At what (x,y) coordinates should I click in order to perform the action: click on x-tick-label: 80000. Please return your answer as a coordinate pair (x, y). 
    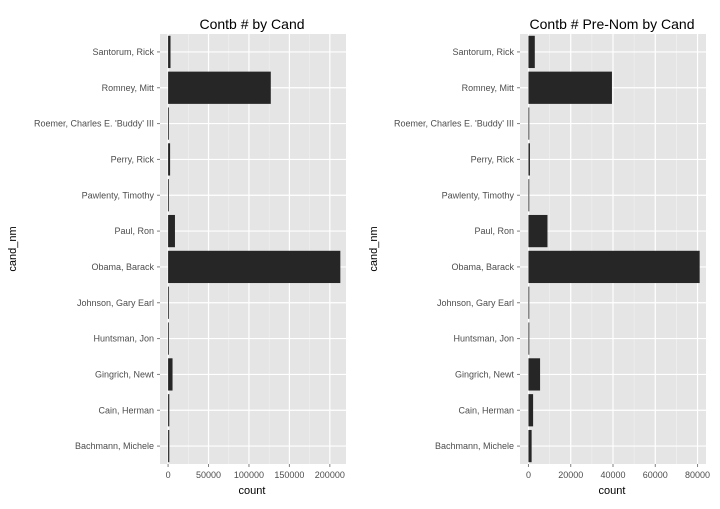
    Looking at the image, I should click on (697, 475).